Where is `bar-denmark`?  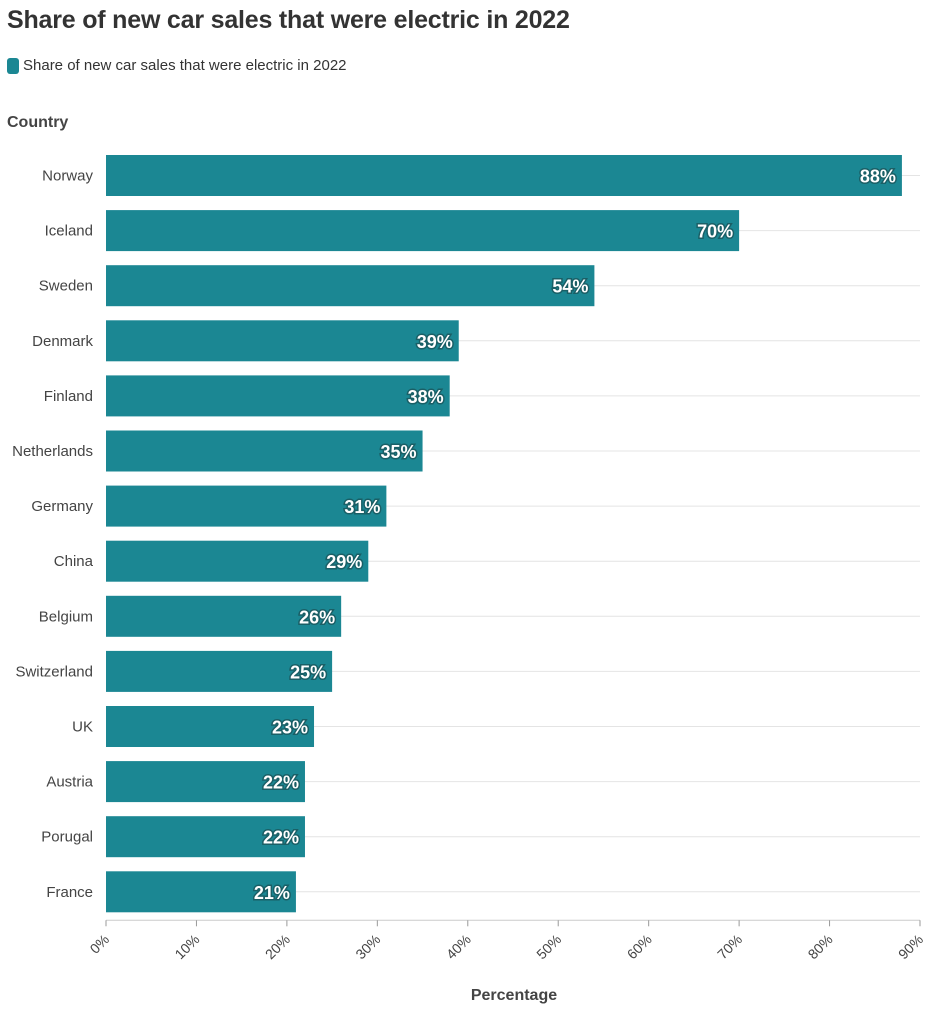 bar-denmark is located at coordinates (282, 341).